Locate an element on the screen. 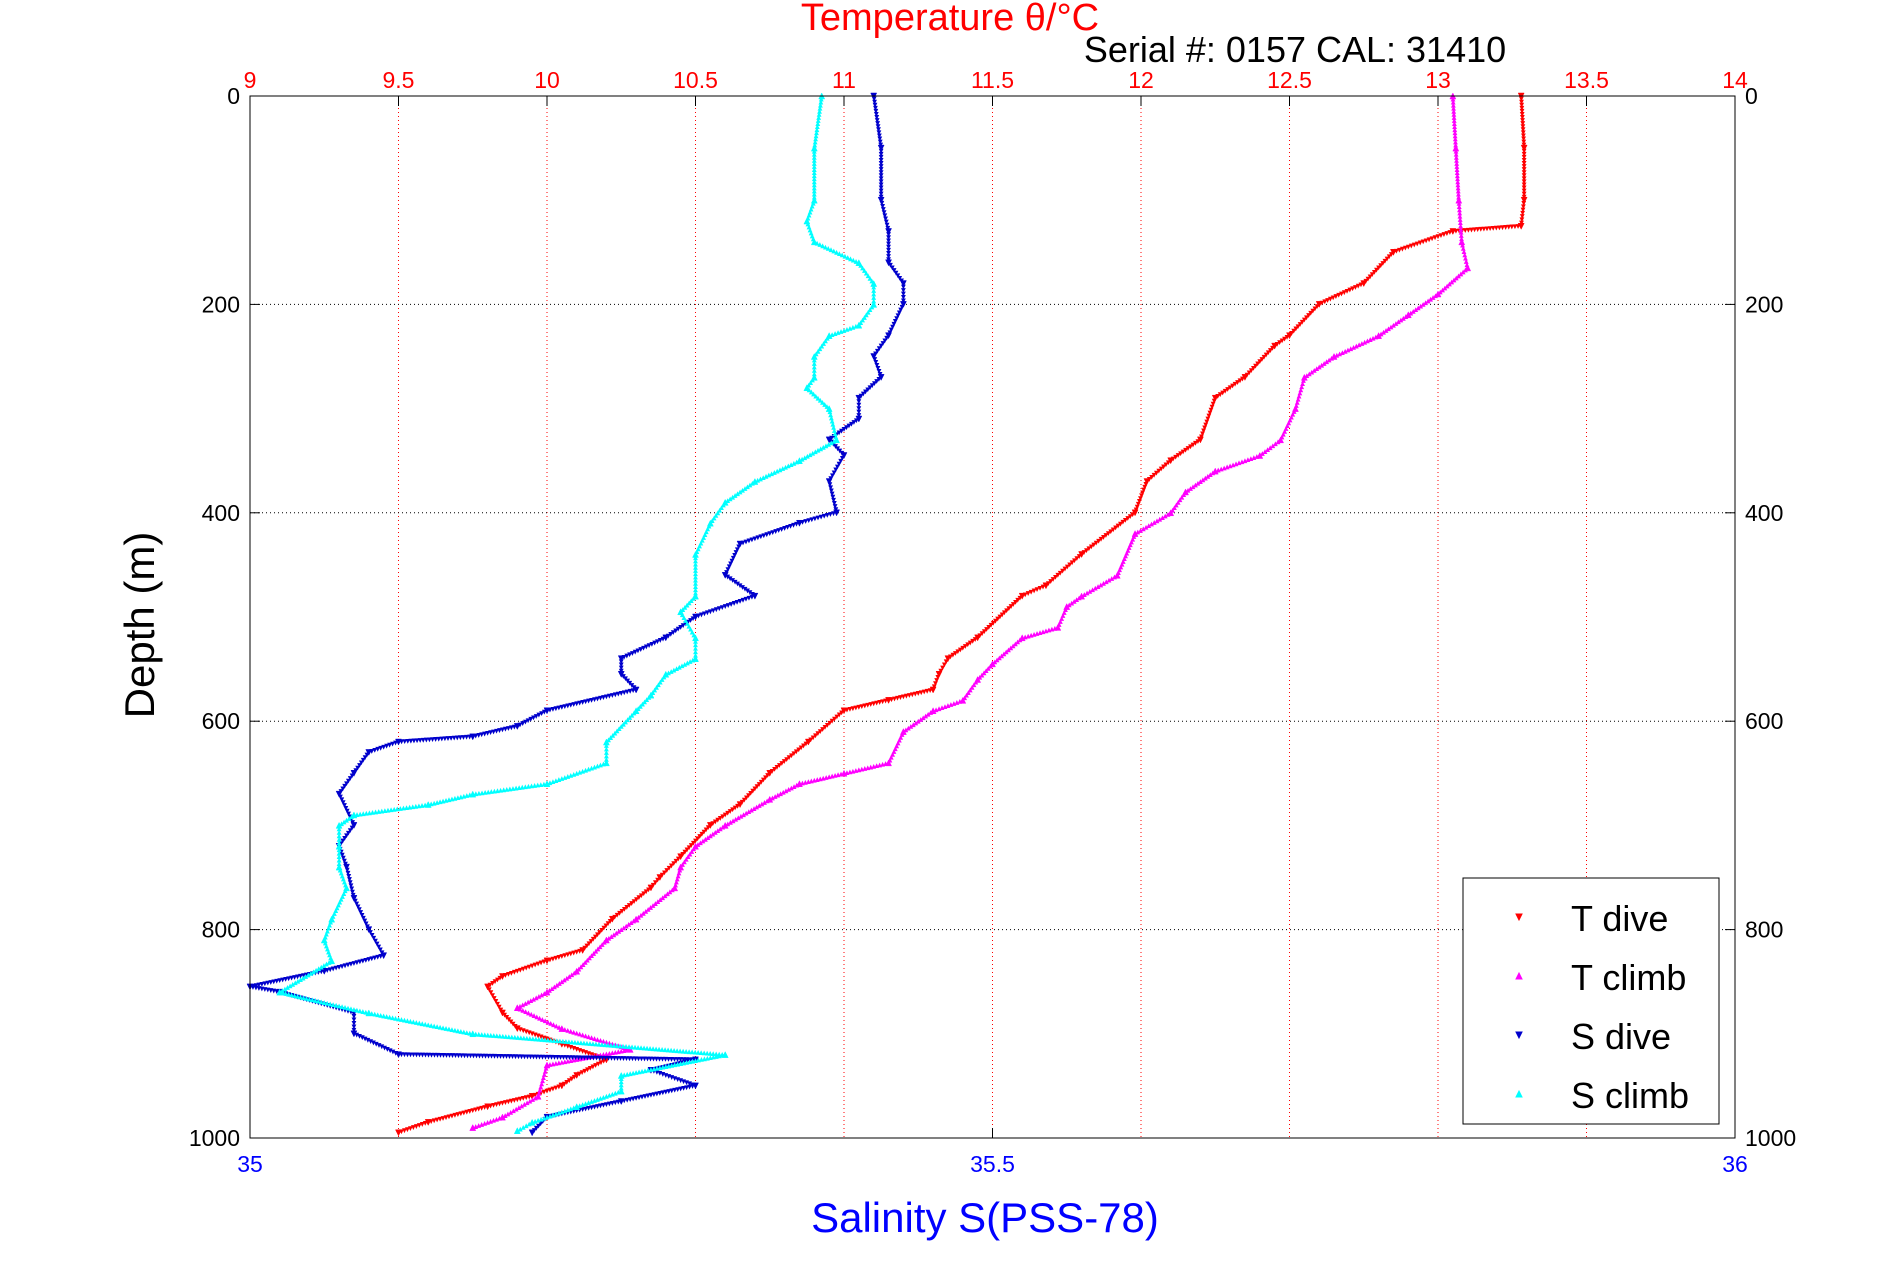 The image size is (1891, 1262). chart-subtitle: Serial #: 0157 CAL: 31410 is located at coordinates (1295, 49).